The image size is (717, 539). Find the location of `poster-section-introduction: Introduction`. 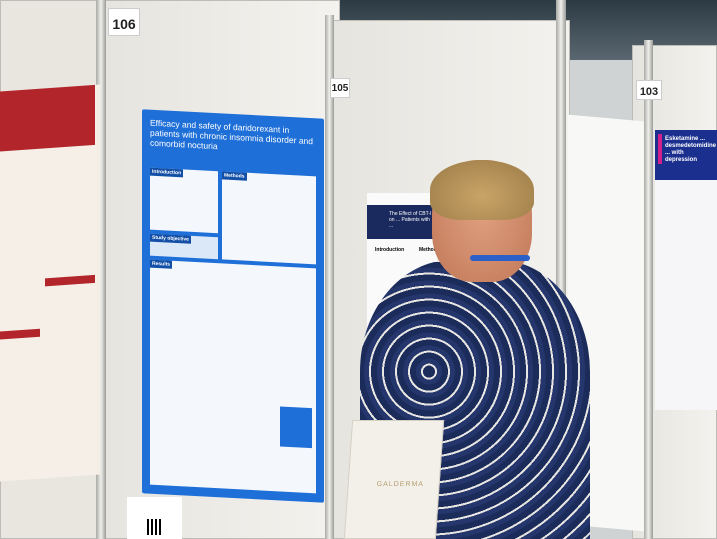

poster-section-introduction: Introduction is located at coordinates (184, 200).